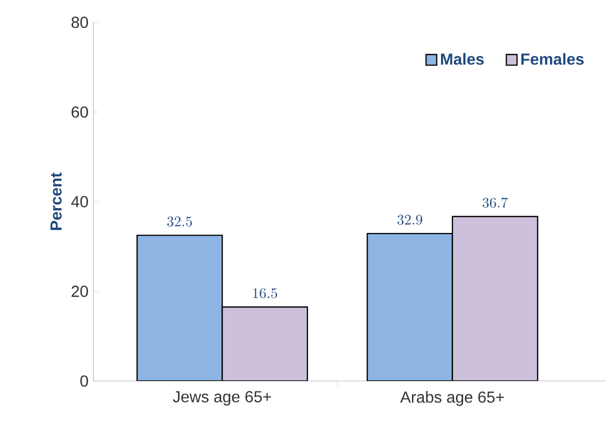  I want to click on data-label: 36.7, so click(495, 203).